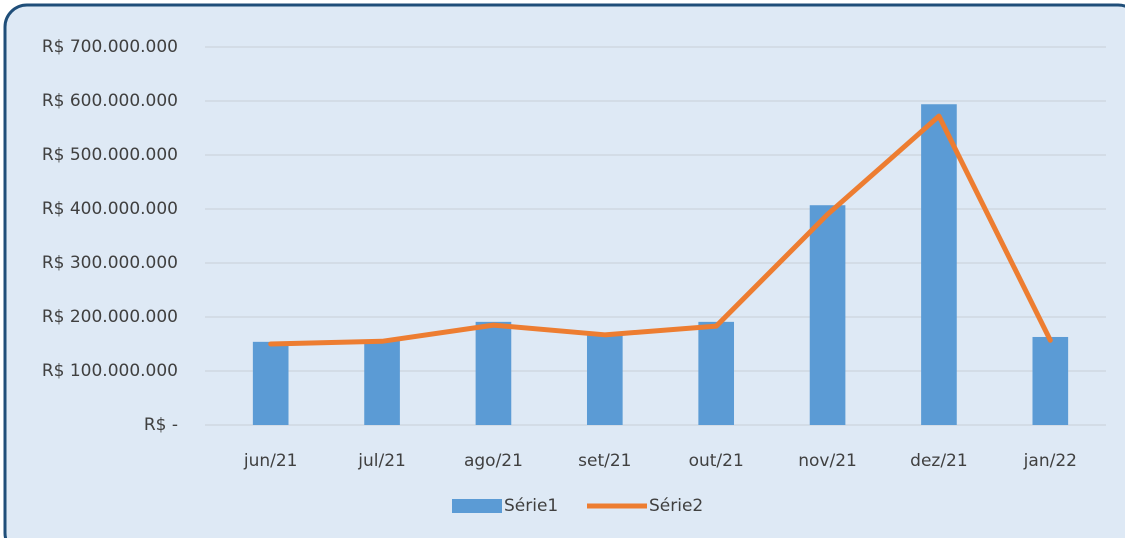 The width and height of the screenshot is (1125, 538). What do you see at coordinates (827, 461) in the screenshot?
I see `x-tick-label: nov/21` at bounding box center [827, 461].